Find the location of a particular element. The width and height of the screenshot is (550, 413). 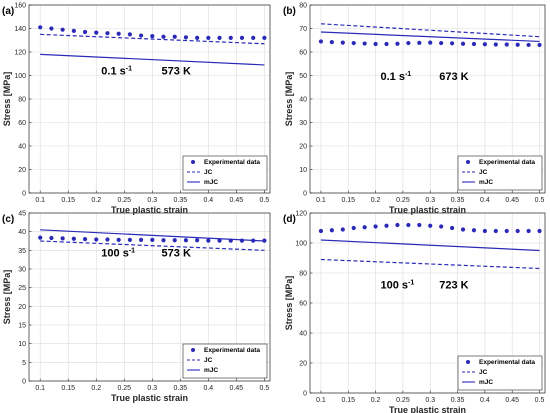

y-tick-label: 40 is located at coordinates (303, 334).